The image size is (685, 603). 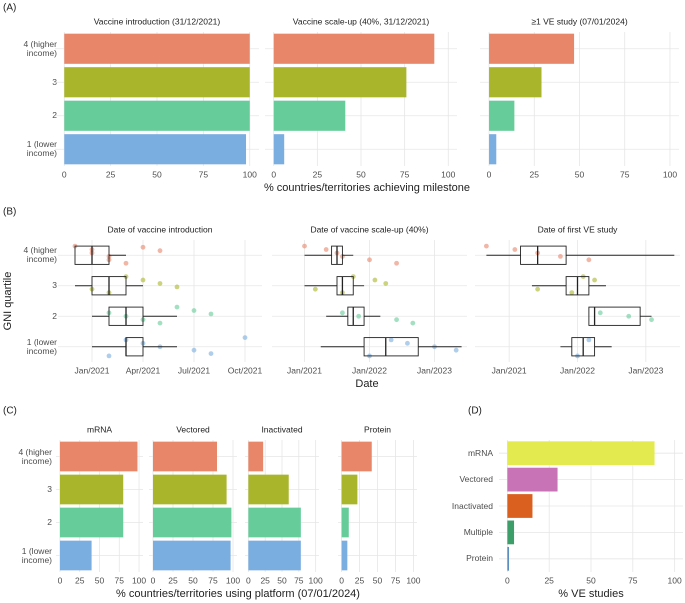 I want to click on y-axis-title: GNI quartile, so click(x=8, y=301).